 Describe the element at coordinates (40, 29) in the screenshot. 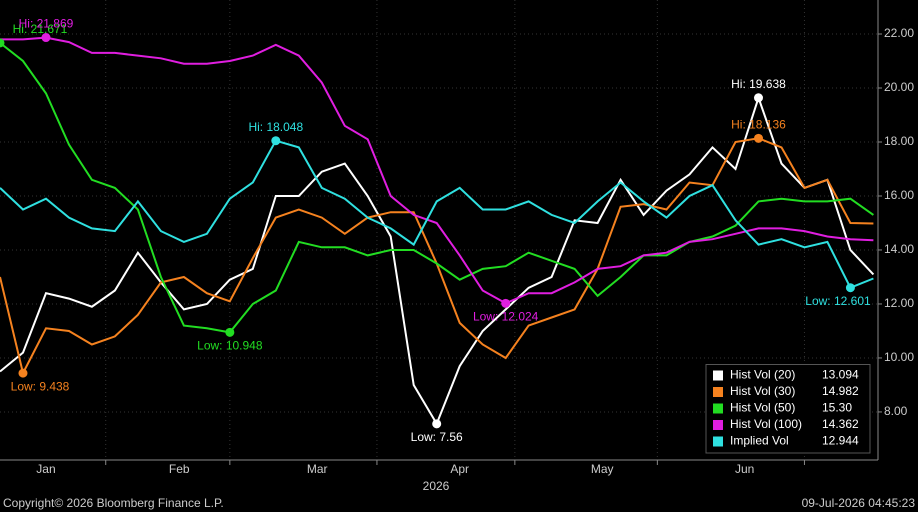

I see `annotation-label: Hi: 21.671` at that location.